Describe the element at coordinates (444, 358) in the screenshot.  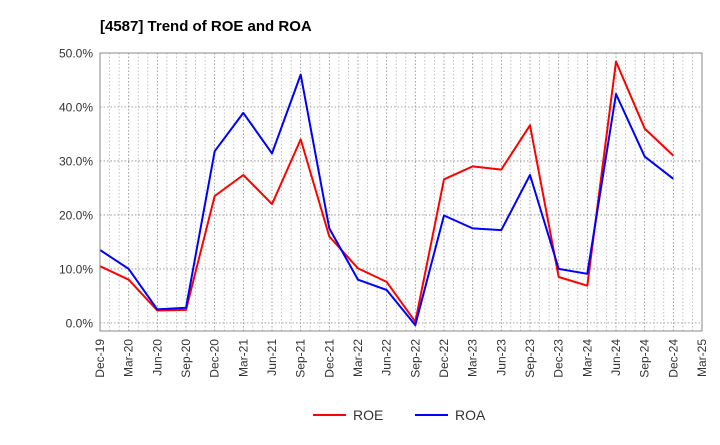
I see `x-tick-label: Dec-22` at that location.